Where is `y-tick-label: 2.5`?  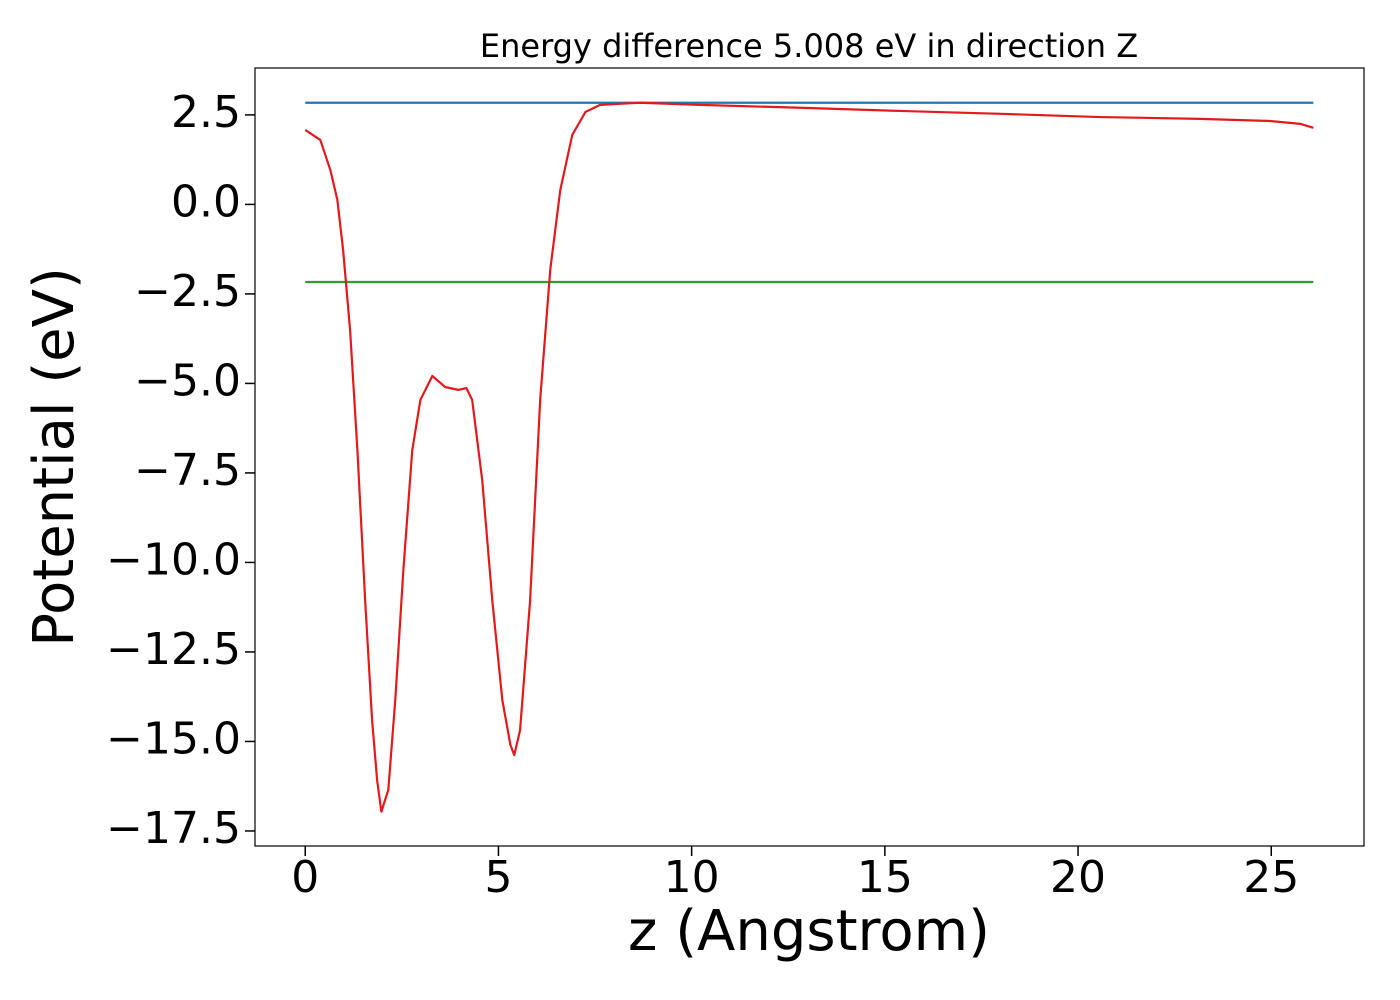
y-tick-label: 2.5 is located at coordinates (206, 112).